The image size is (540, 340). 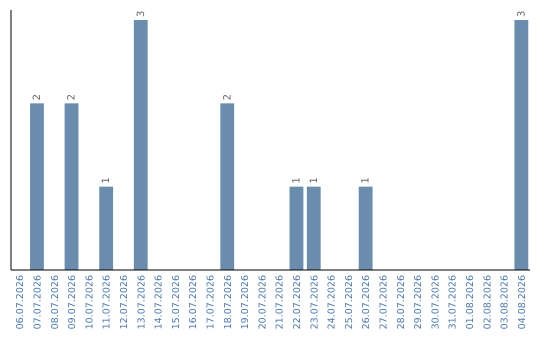 I want to click on x-tick-label: 20.07.2026, so click(x=262, y=302).